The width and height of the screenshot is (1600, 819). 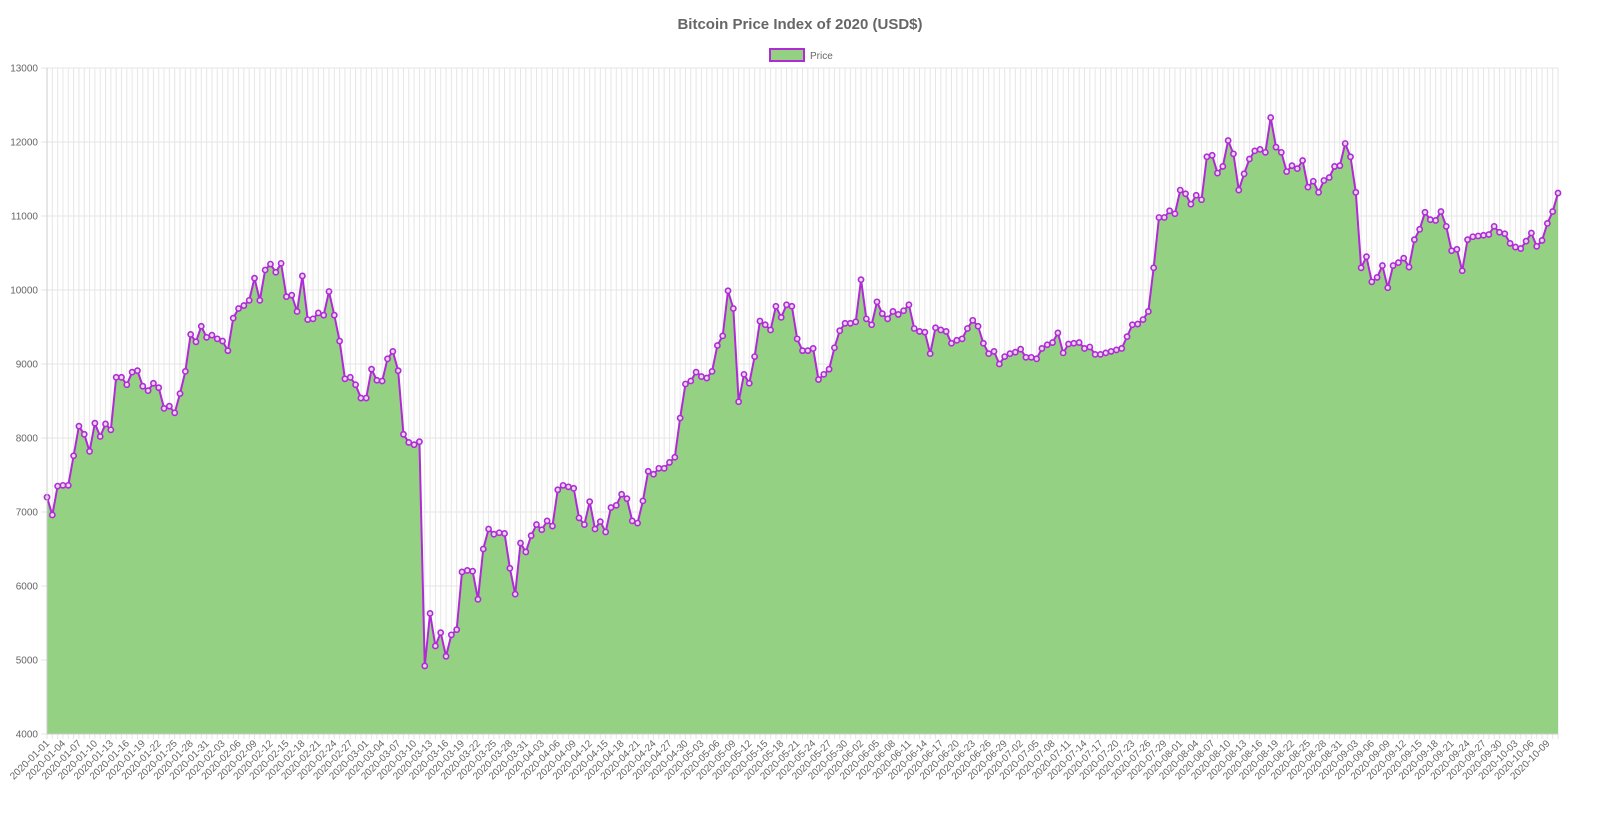 I want to click on legend-label-price: Price, so click(x=821, y=56).